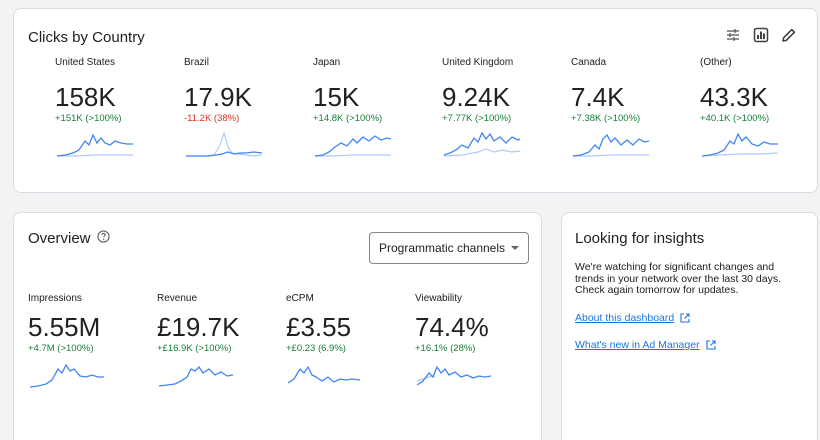 This screenshot has height=440, width=820. What do you see at coordinates (442, 248) in the screenshot?
I see `dropdown-label: Programmatic channels` at bounding box center [442, 248].